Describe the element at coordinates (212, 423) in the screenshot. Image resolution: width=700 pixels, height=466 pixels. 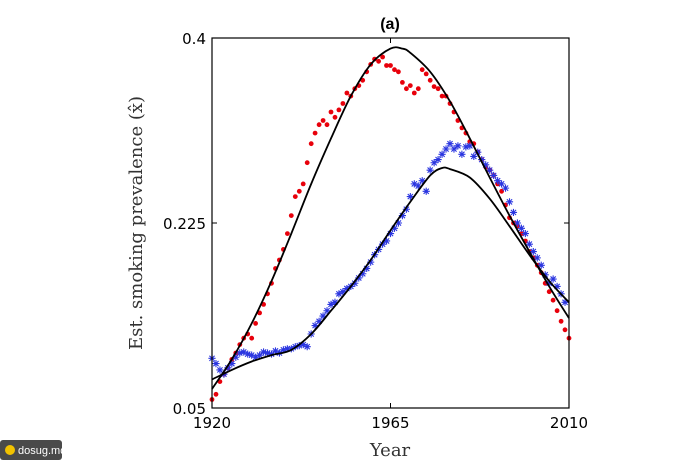
I see `x-tick-label-1920: 1920` at that location.